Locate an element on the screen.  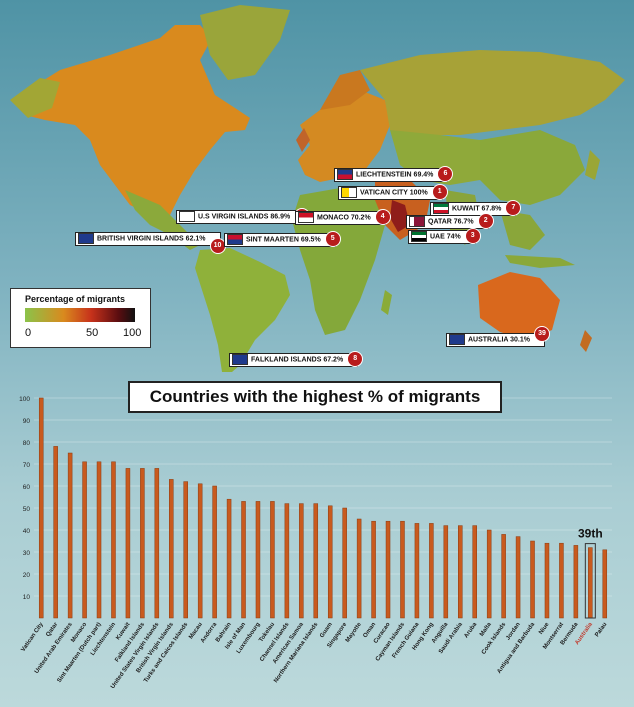
callout-label: VATICAN CITY 100% is located at coordinates (394, 193).